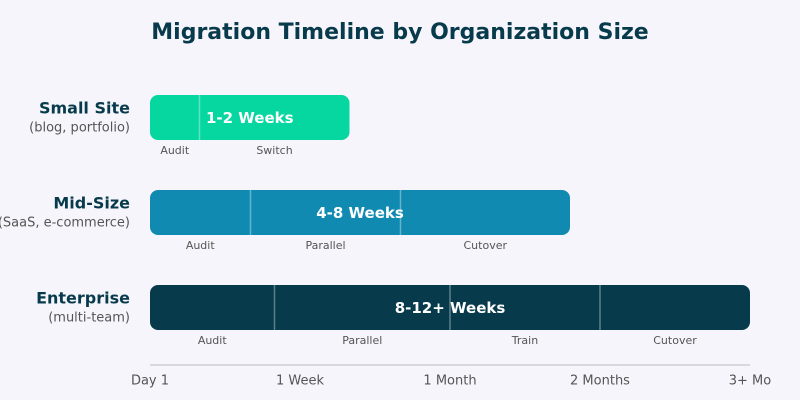 The image size is (800, 400). Describe the element at coordinates (65, 223) in the screenshot. I see `row-sublabel: (SaaS, e-commerce)` at that location.